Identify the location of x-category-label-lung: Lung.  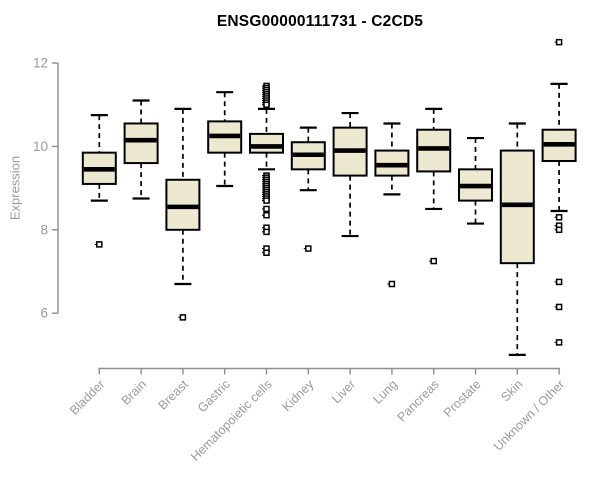
(385, 392).